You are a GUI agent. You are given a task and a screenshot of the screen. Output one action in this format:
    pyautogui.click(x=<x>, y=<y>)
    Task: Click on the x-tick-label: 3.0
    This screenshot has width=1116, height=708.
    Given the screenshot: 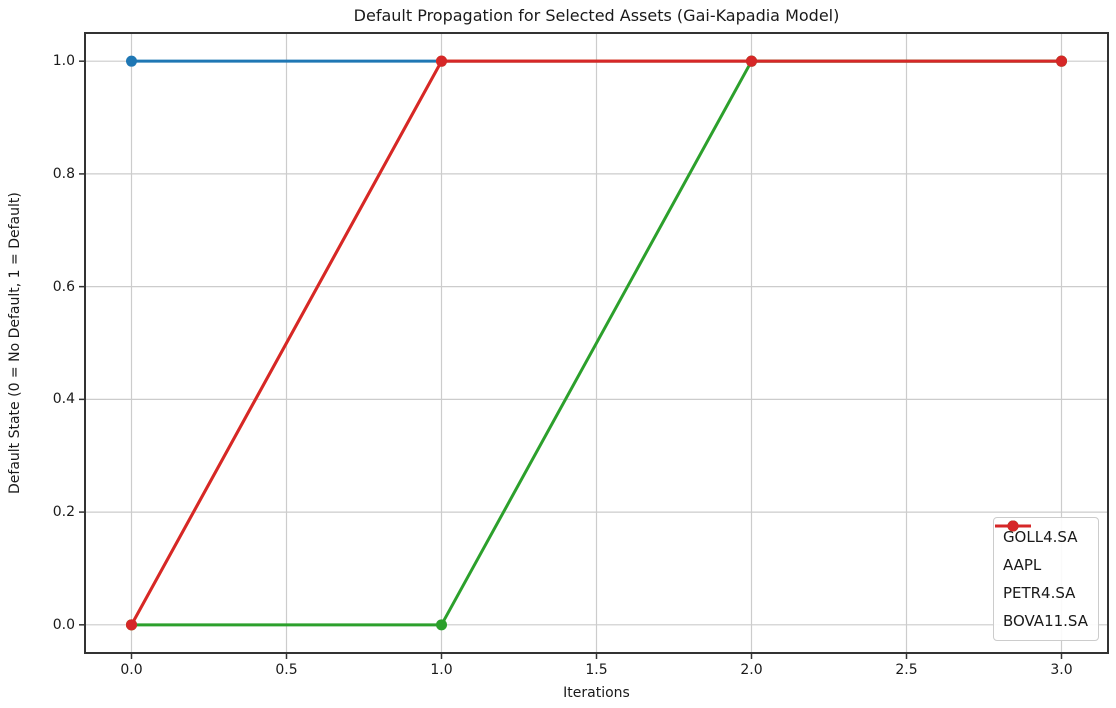 What is the action you would take?
    pyautogui.click(x=1061, y=670)
    